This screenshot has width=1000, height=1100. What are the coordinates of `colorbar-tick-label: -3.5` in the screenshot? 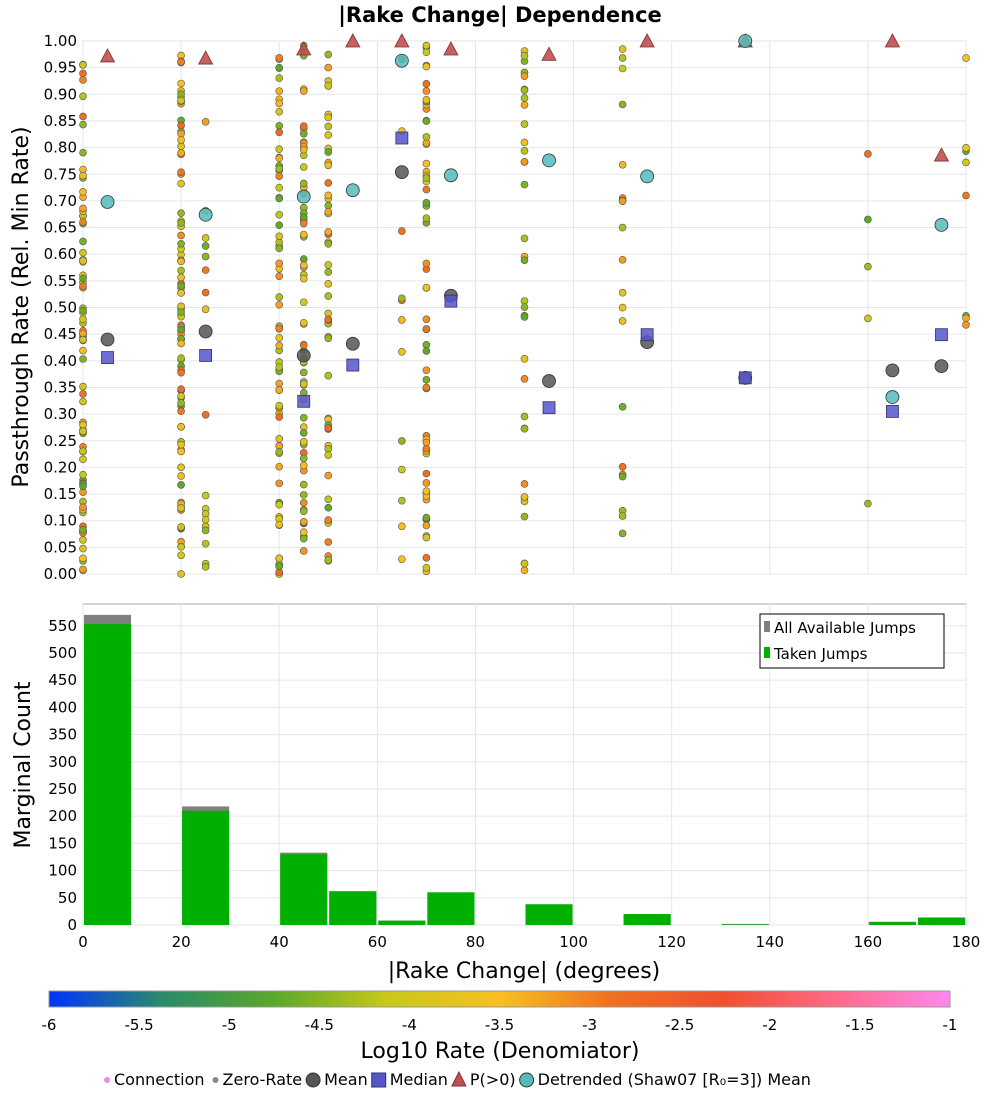 It's located at (499, 1025).